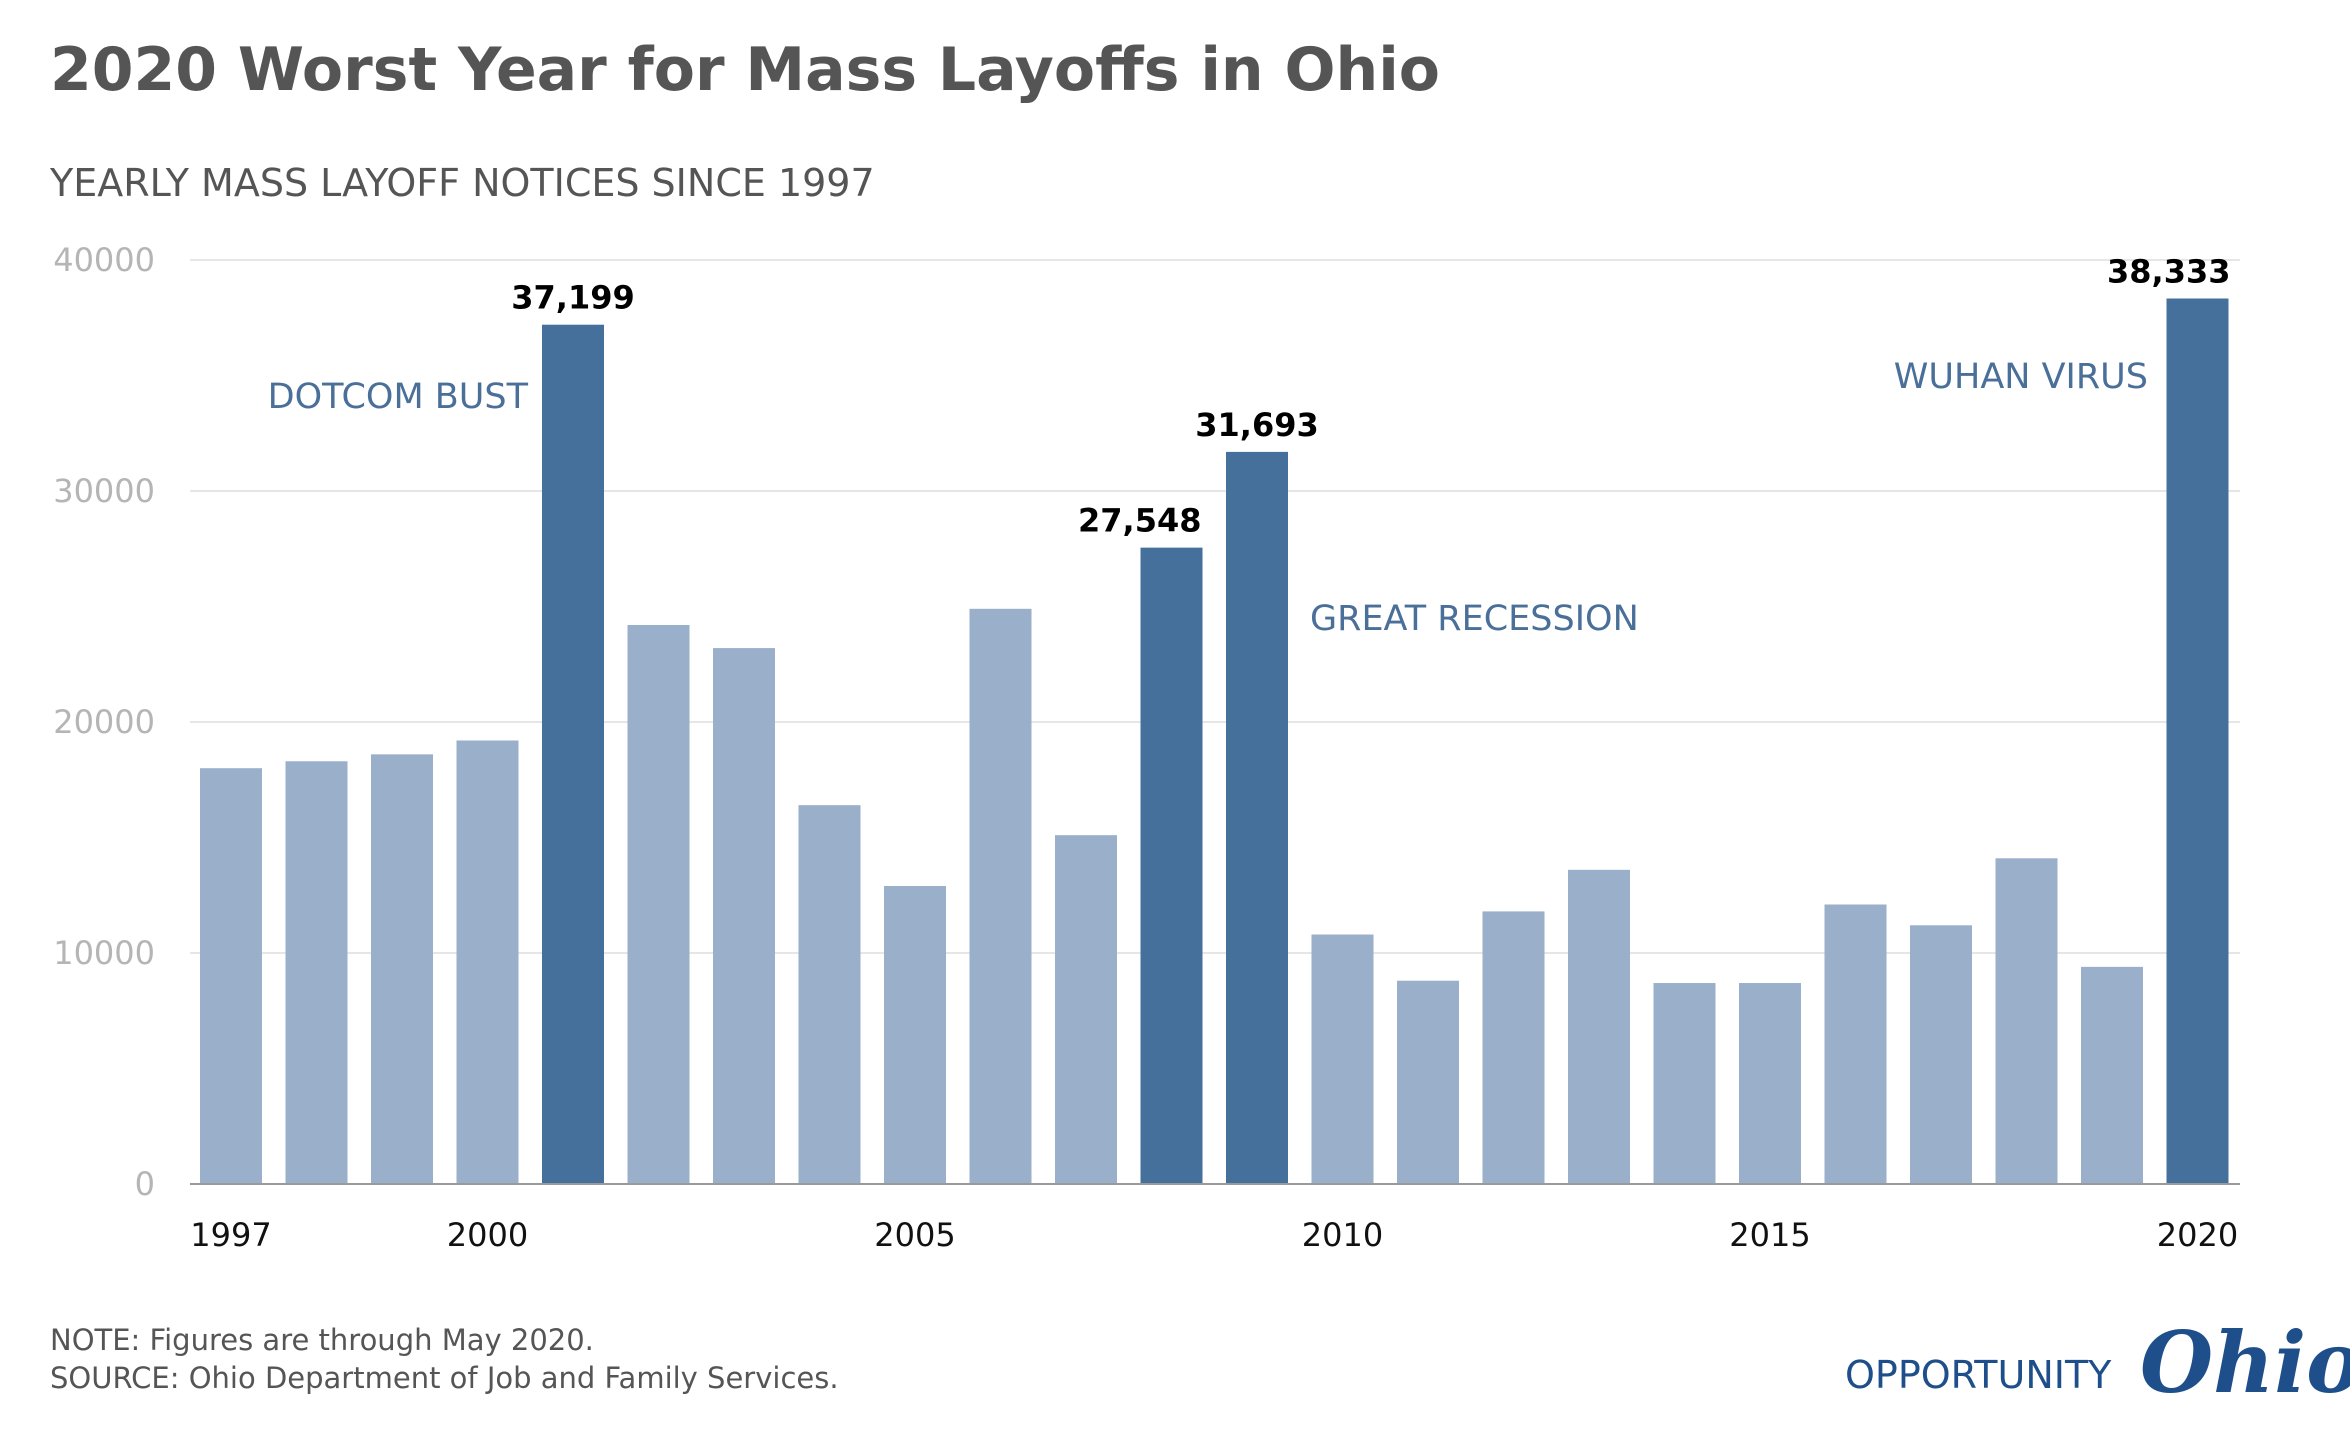 This screenshot has height=1450, width=2350. I want to click on data-label-2009: 31,693, so click(1256, 425).